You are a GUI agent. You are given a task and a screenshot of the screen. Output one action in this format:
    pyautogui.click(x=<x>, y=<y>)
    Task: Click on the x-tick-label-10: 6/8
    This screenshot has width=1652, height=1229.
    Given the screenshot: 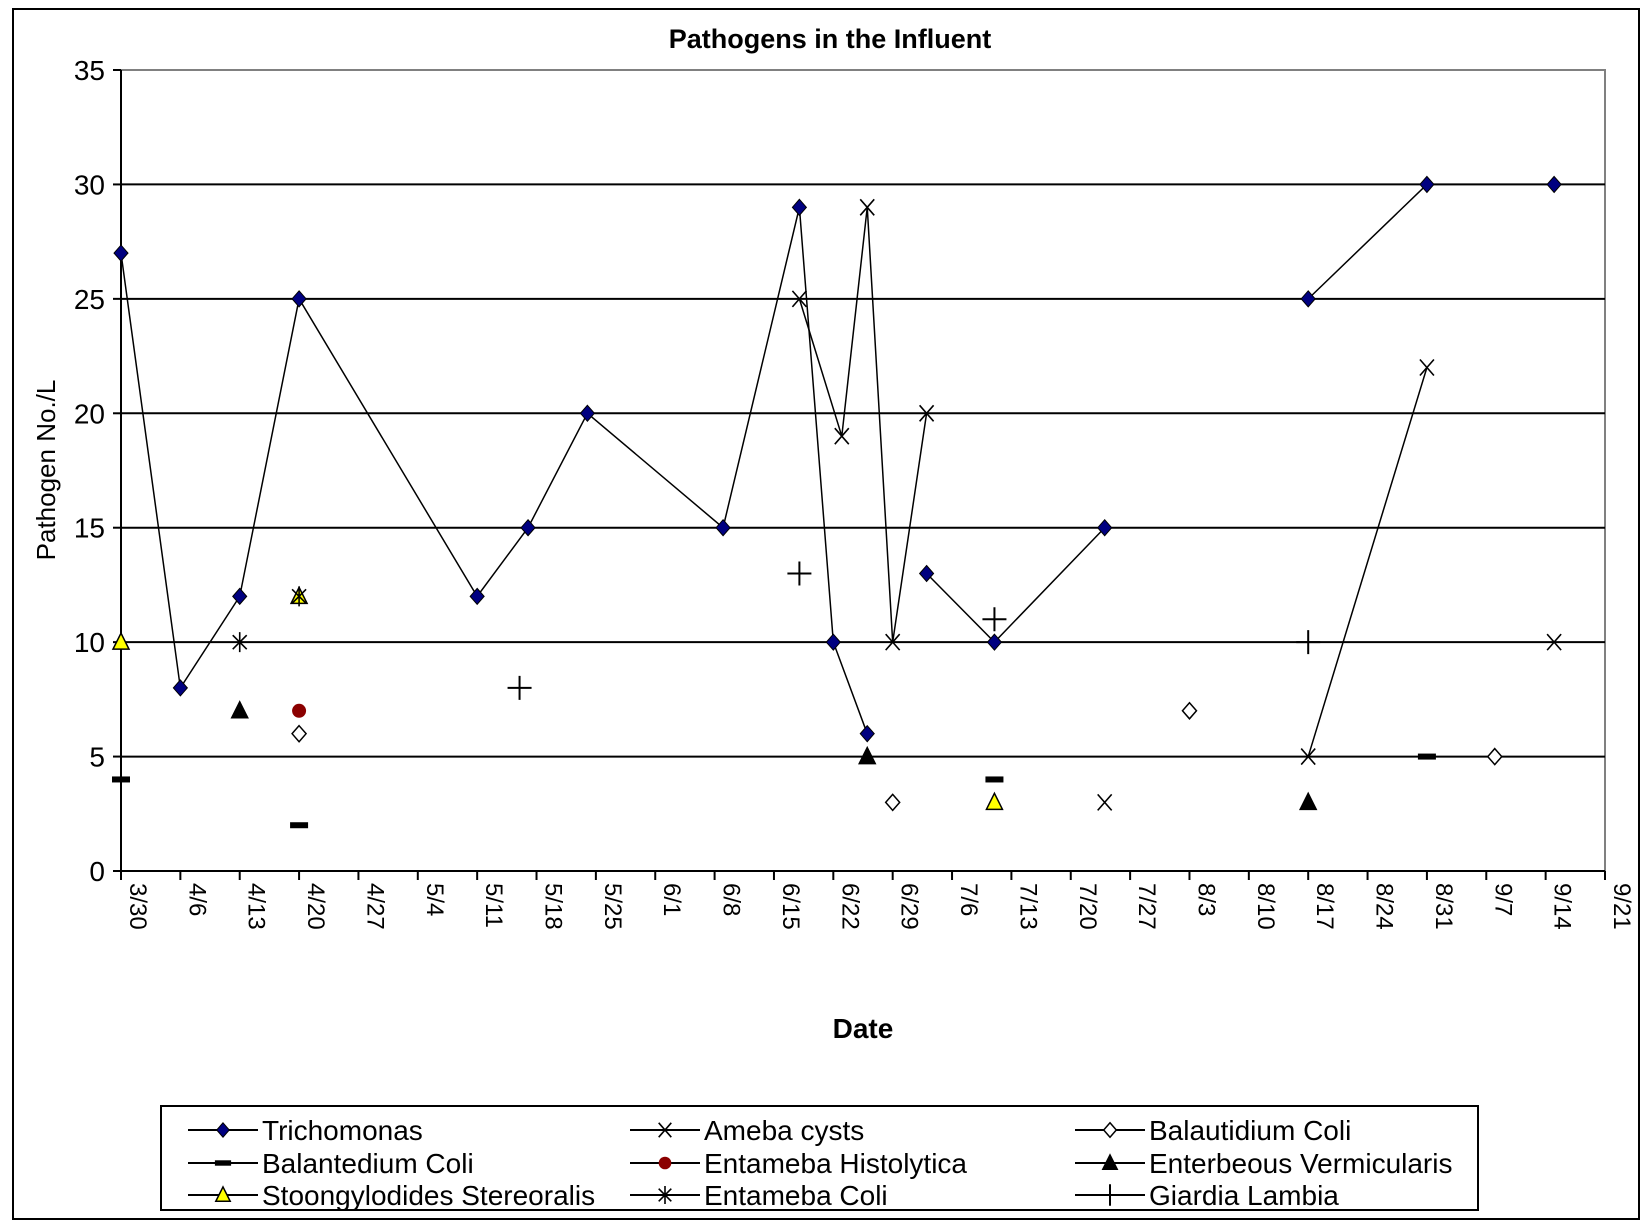 What is the action you would take?
    pyautogui.click(x=731, y=899)
    